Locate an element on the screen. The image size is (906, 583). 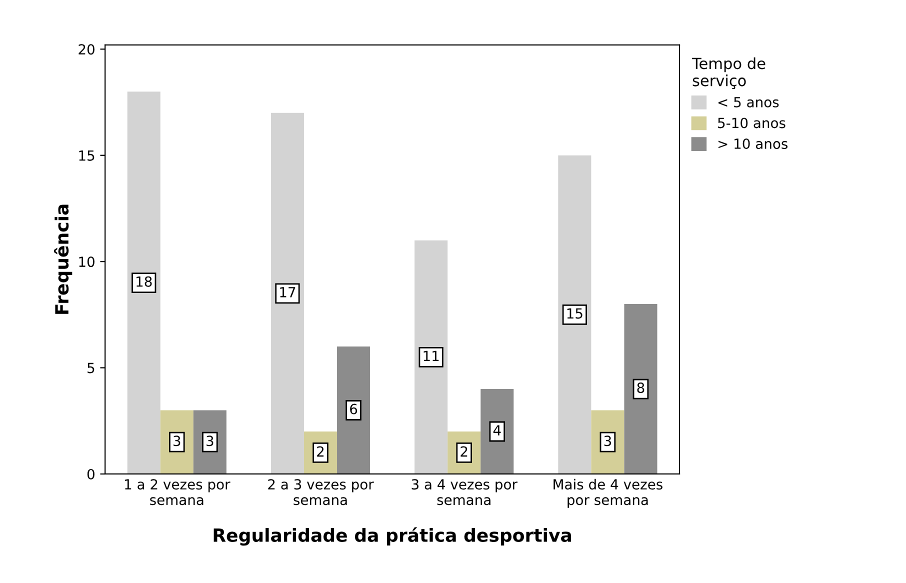
data-label: 11 is located at coordinates (431, 355).